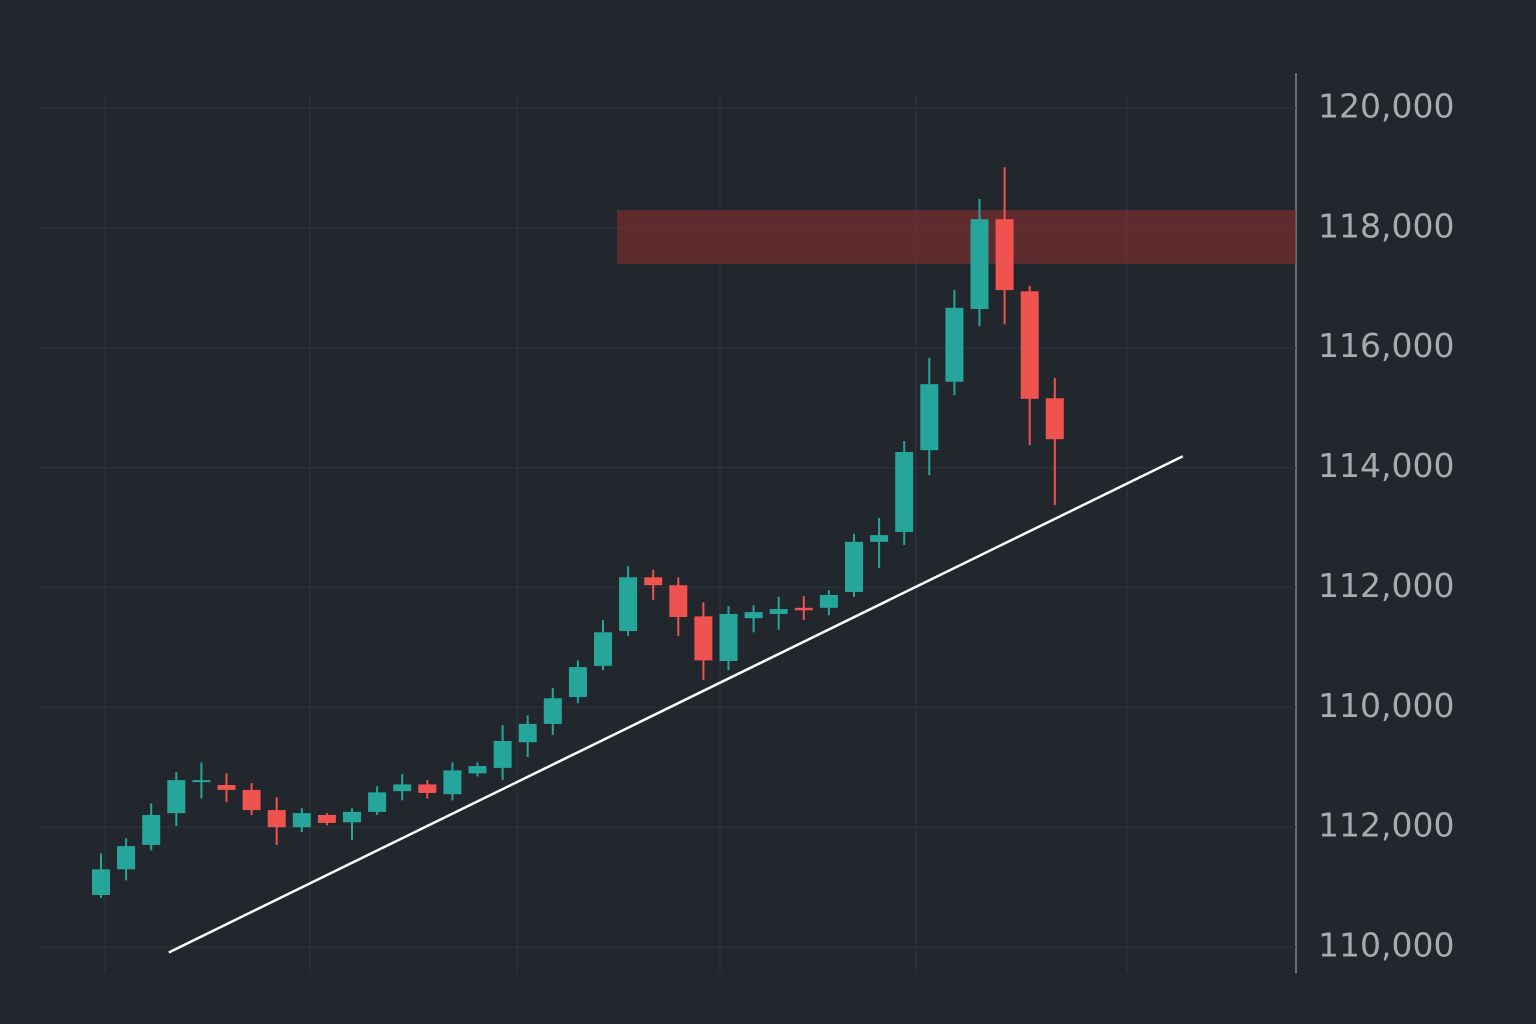 Image resolution: width=1536 pixels, height=1024 pixels. I want to click on y-tick-label: 114,000, so click(1386, 465).